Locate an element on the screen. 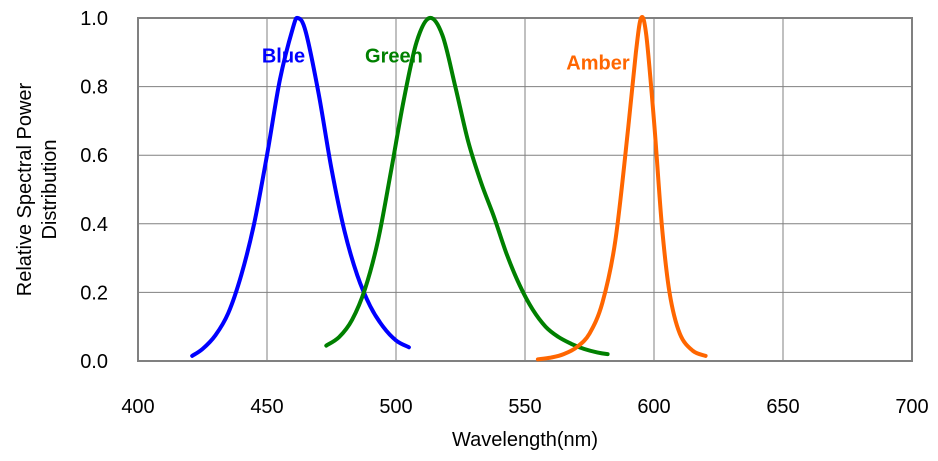 The image size is (938, 461). y-tick-label-0.2: 0.2 is located at coordinates (94, 293).